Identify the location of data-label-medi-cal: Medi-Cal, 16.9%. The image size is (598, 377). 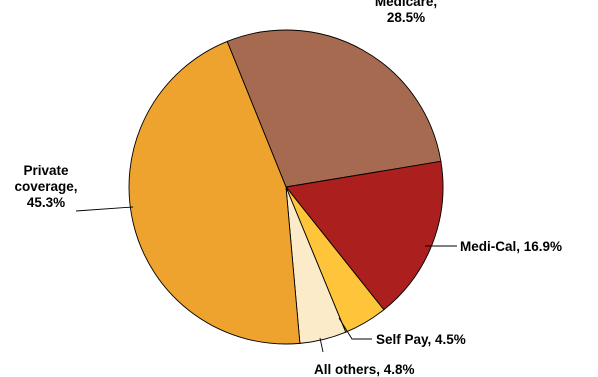
(511, 246).